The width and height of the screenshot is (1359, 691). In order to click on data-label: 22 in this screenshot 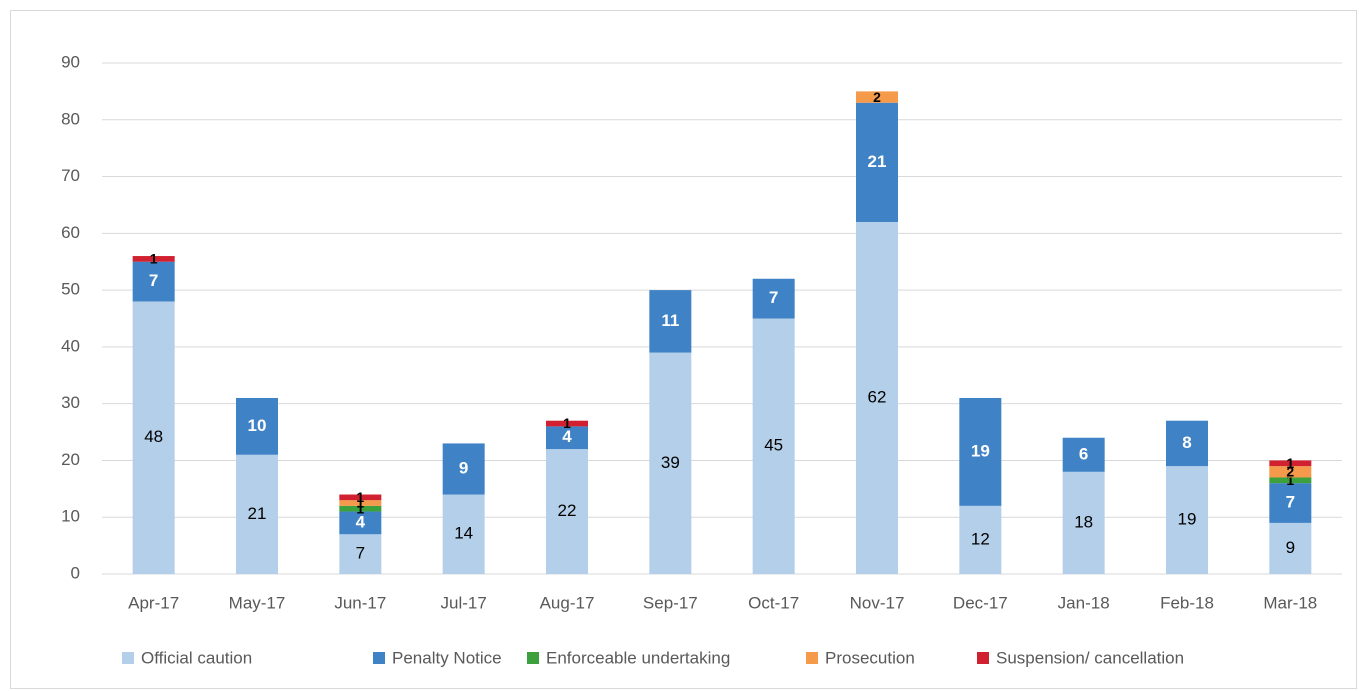, I will do `click(567, 510)`.